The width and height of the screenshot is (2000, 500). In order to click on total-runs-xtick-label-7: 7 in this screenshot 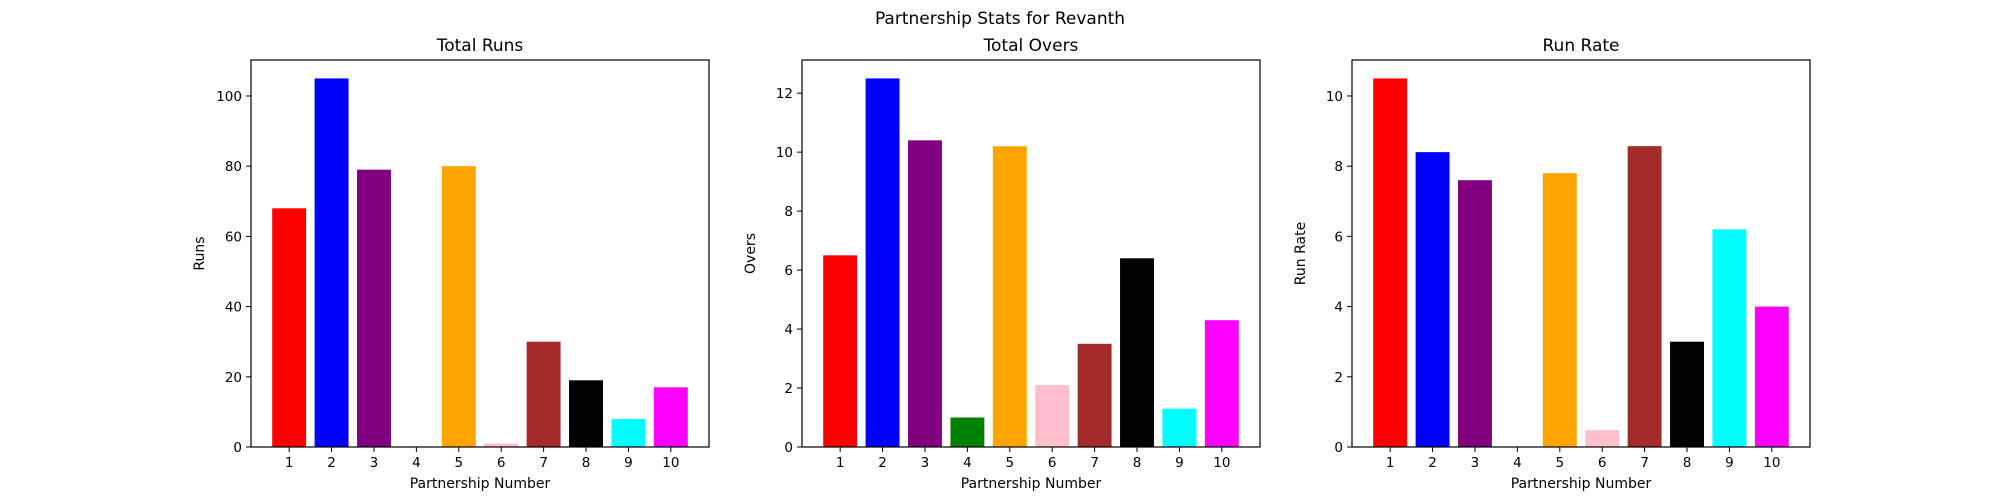, I will do `click(543, 463)`.